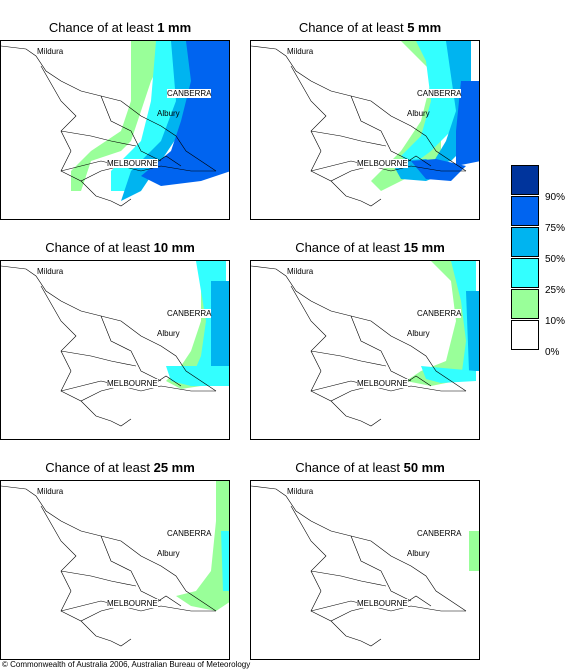 The image size is (570, 671). I want to click on panel-title: Chance of at least 10 mm, so click(120, 247).